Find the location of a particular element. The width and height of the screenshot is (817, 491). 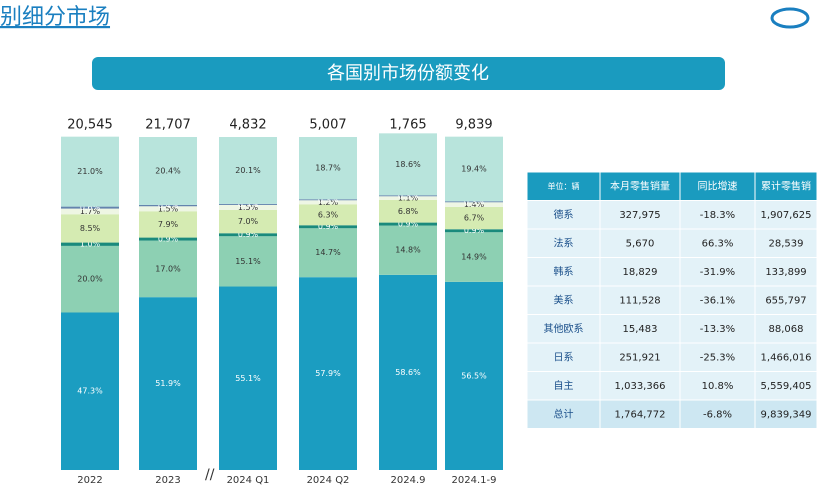

table-cell-text: 其他欧系 is located at coordinates (564, 328).